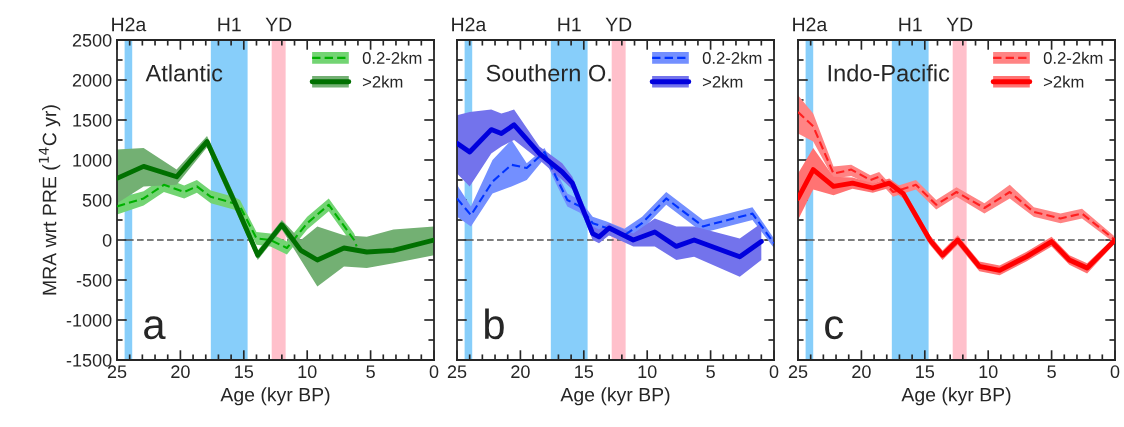 The height and width of the screenshot is (427, 1124). I want to click on y-tick-label: -1500, so click(89, 360).